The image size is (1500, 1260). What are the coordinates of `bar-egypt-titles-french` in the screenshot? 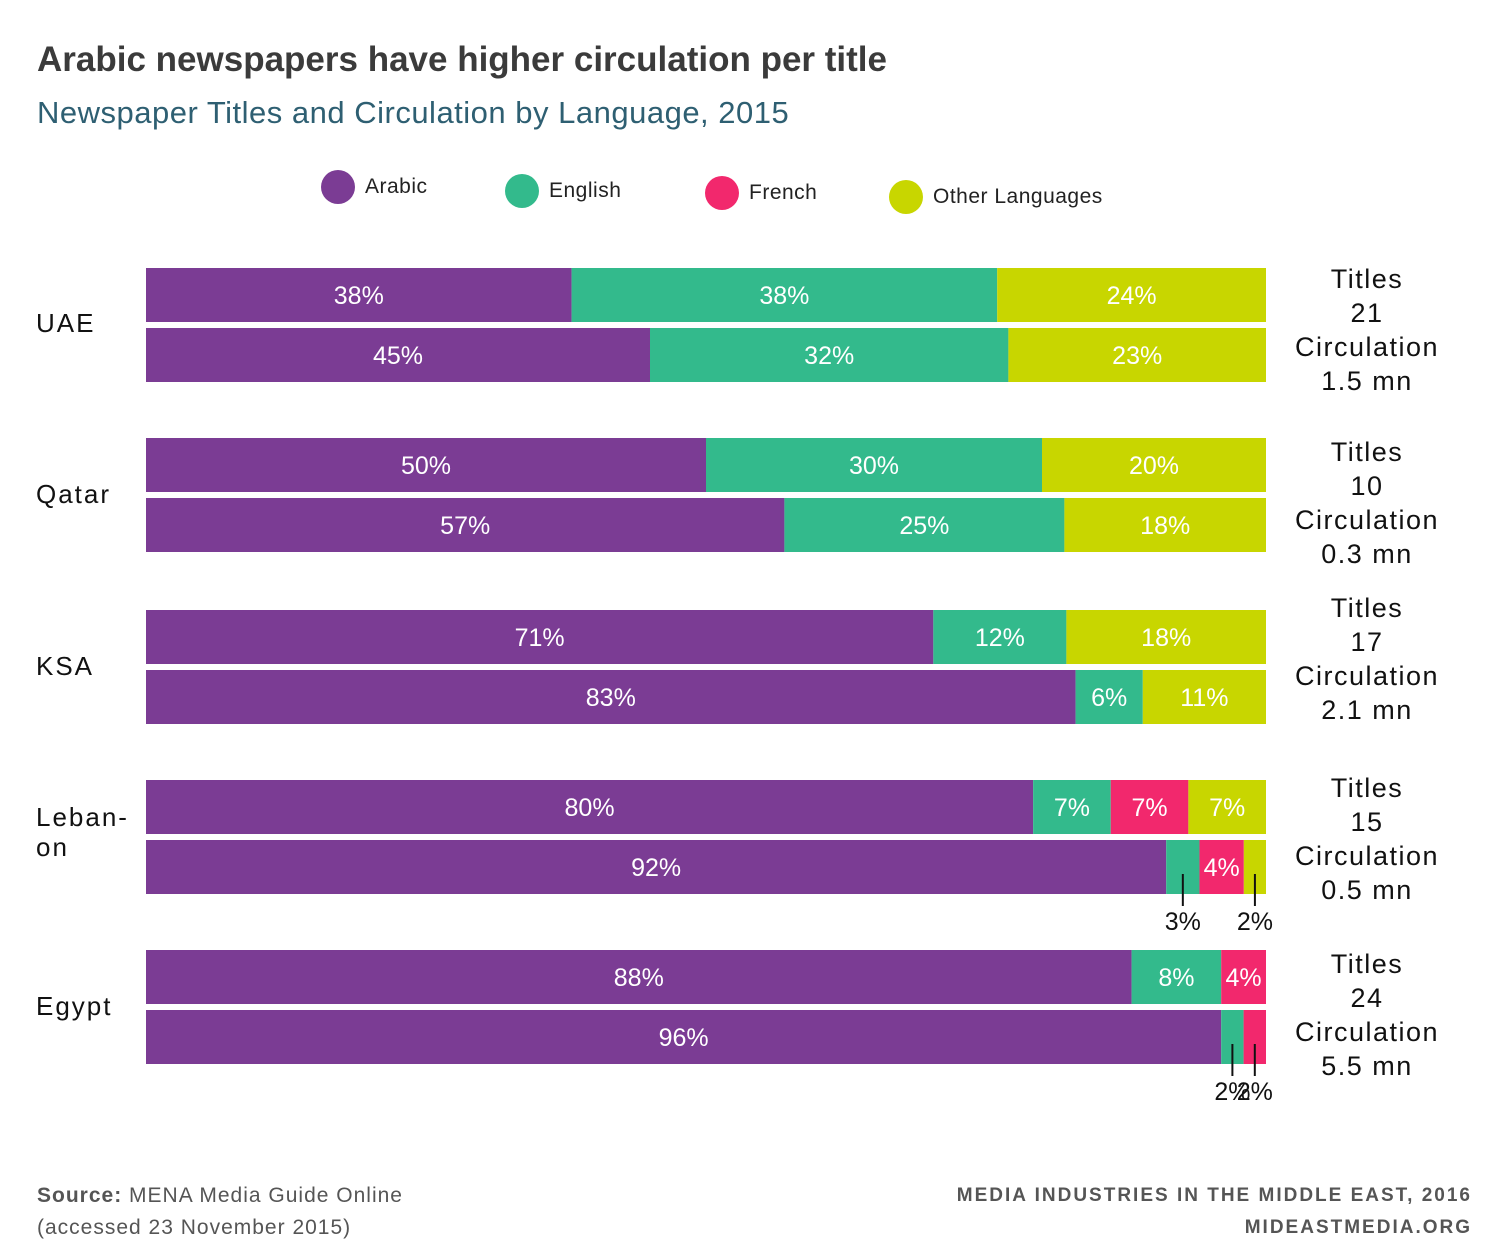 It's located at (1243, 977).